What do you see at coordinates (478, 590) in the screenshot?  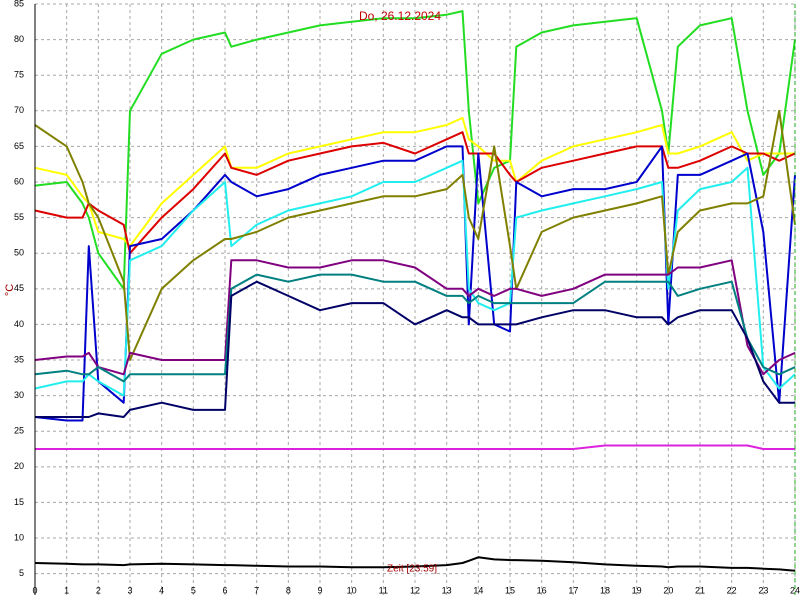 I see `x-tick-label: 14` at bounding box center [478, 590].